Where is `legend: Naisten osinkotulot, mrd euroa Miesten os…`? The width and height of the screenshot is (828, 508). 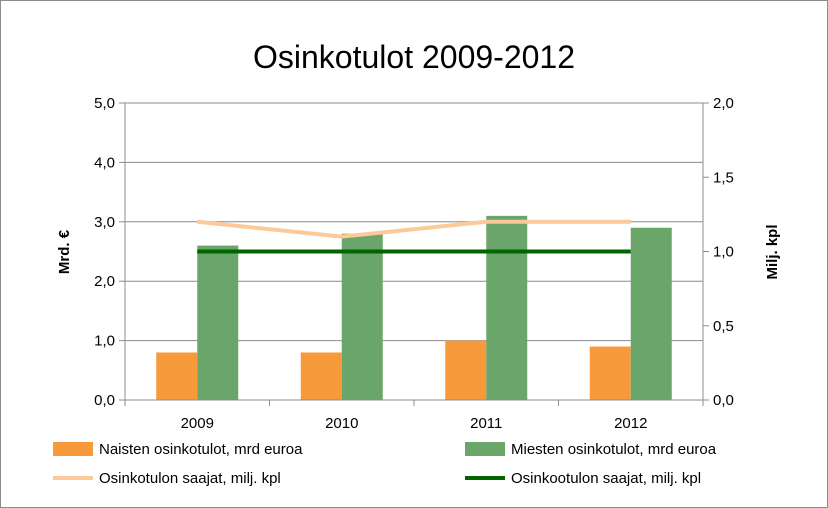
legend: Naisten osinkotulot, mrd euroa Miesten os… is located at coordinates (385, 464).